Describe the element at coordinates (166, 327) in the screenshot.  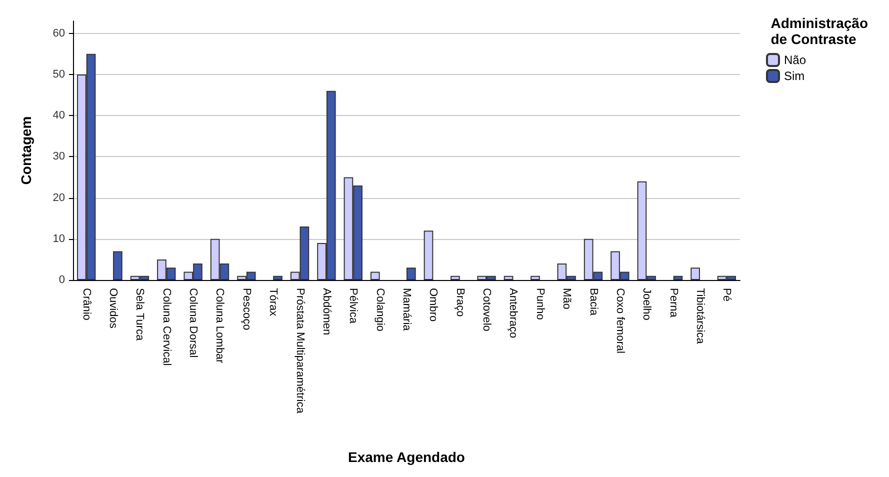
I see `x-tick-label: Coluna Cervical` at that location.